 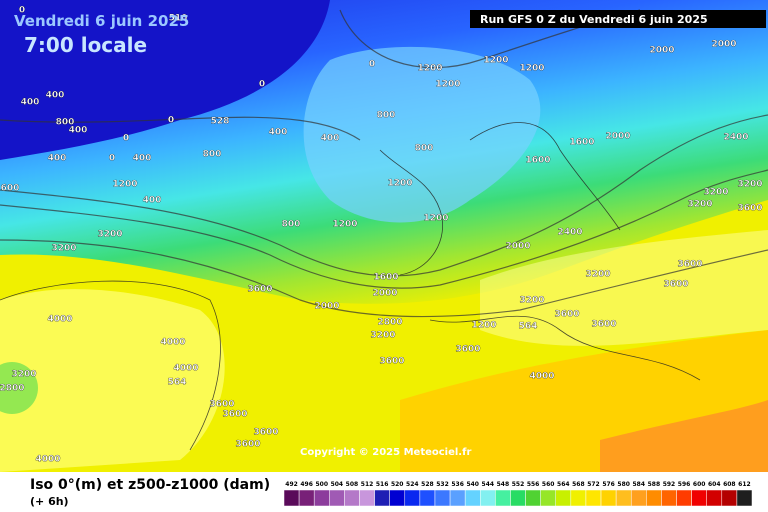 I want to click on date: Vendredi 6 juin 2025, so click(x=101, y=21).